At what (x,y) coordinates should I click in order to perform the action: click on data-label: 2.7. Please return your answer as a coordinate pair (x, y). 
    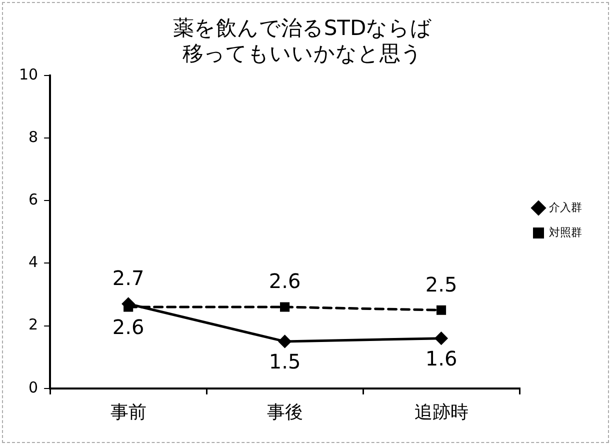
    Looking at the image, I should click on (128, 278).